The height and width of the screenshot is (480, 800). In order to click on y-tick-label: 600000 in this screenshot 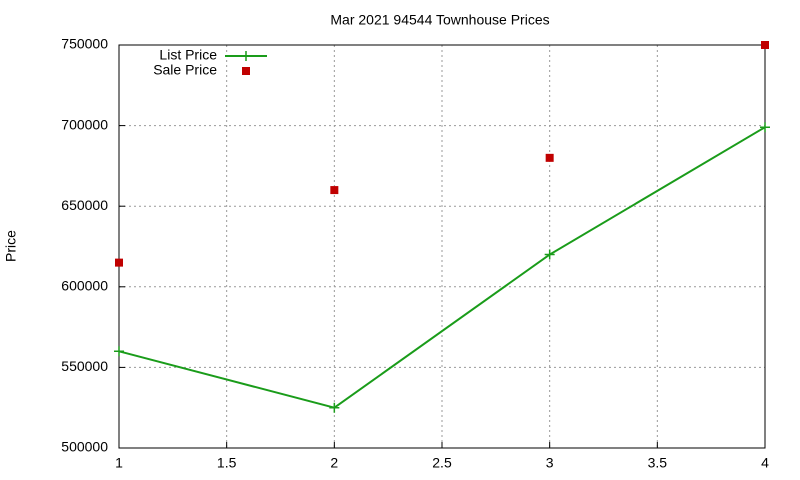, I will do `click(84, 286)`.